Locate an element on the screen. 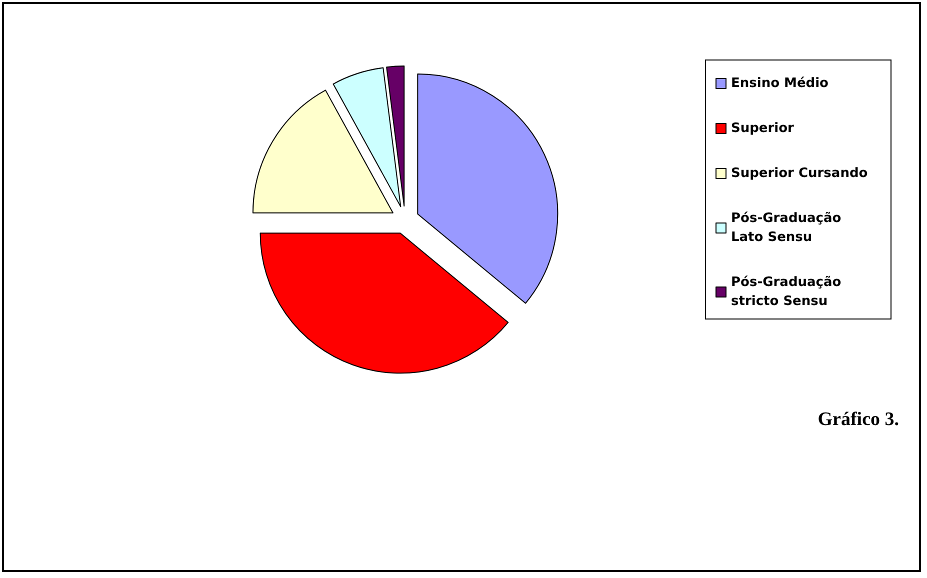 This screenshot has width=927, height=578. legend-label: Superior Cursando is located at coordinates (799, 173).